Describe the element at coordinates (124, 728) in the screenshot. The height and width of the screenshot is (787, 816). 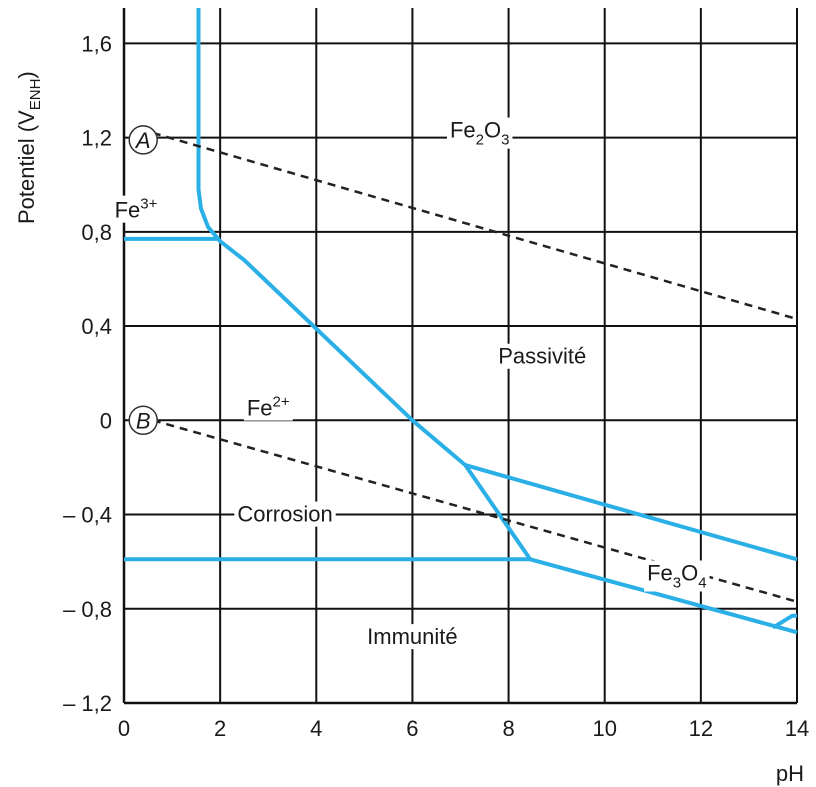
I see `x-tick-label: 0` at that location.